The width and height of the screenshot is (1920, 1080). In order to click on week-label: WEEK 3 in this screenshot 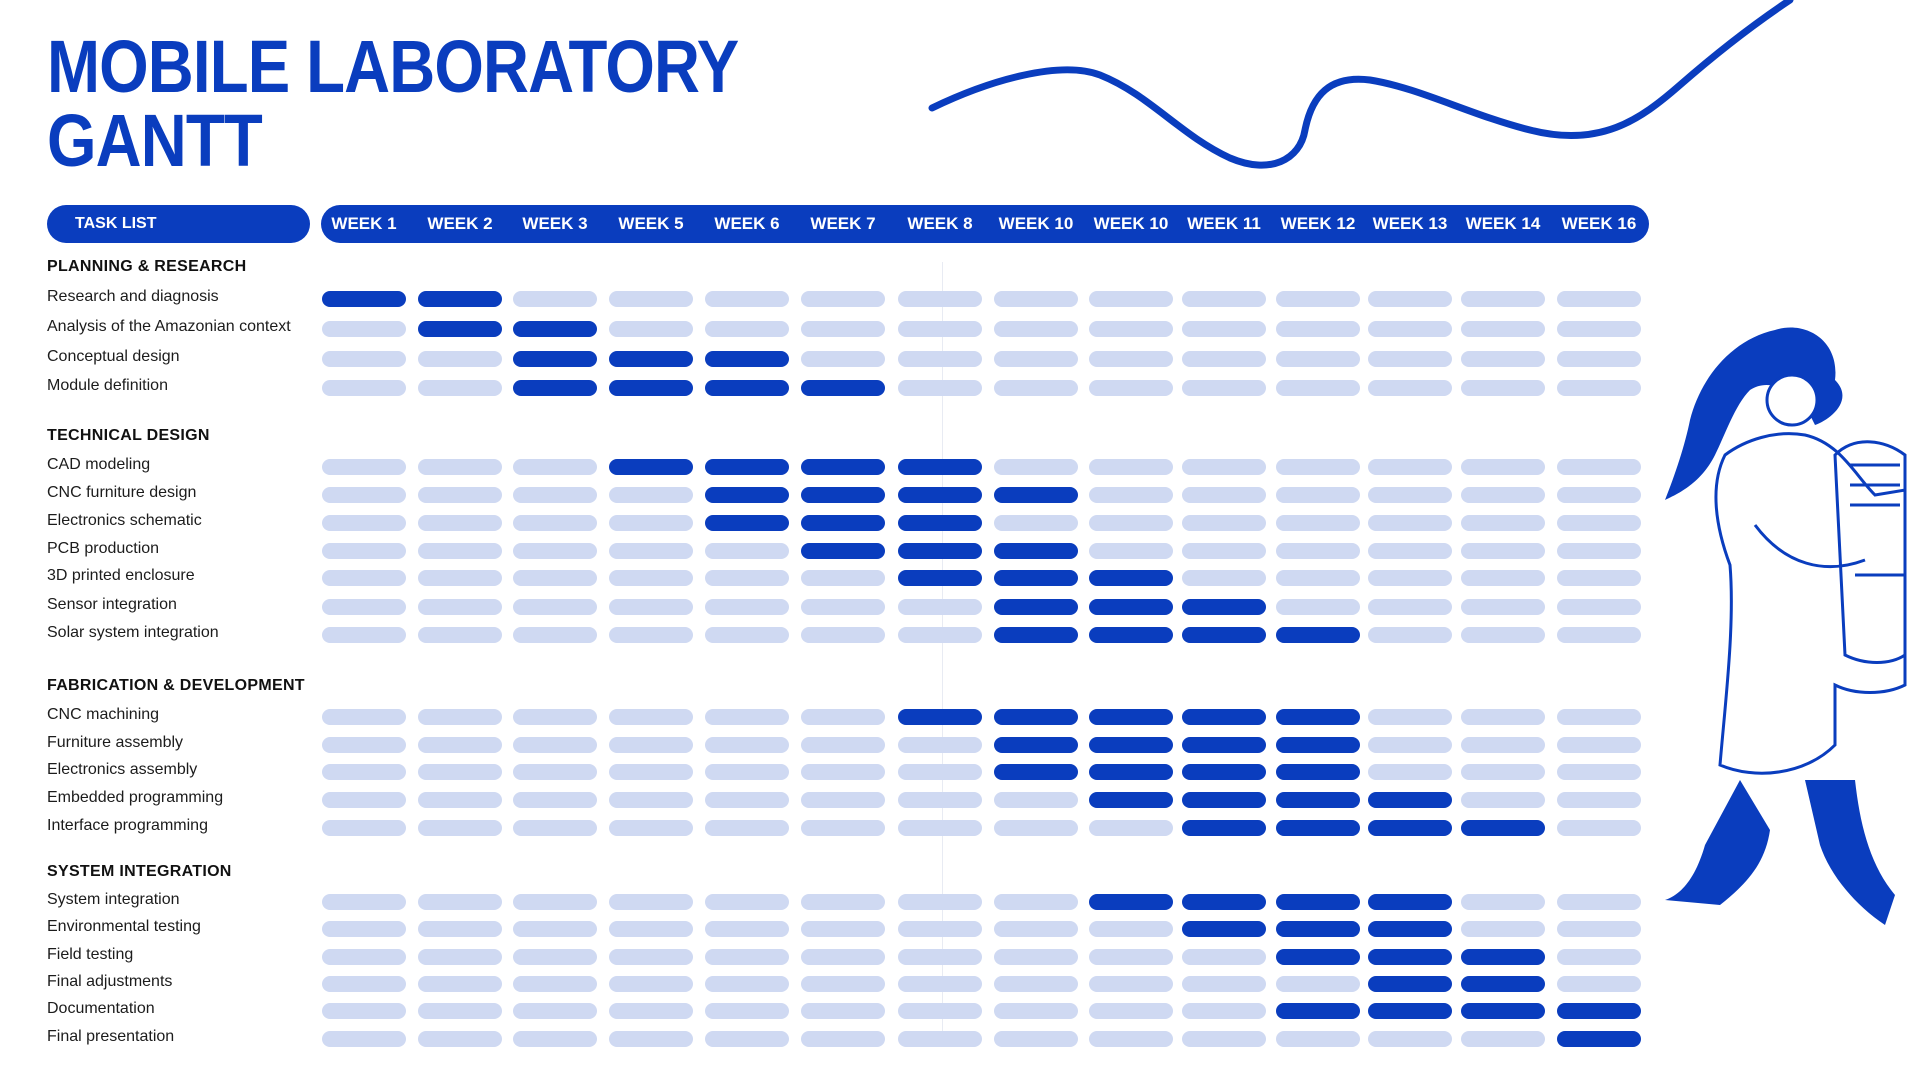, I will do `click(555, 223)`.